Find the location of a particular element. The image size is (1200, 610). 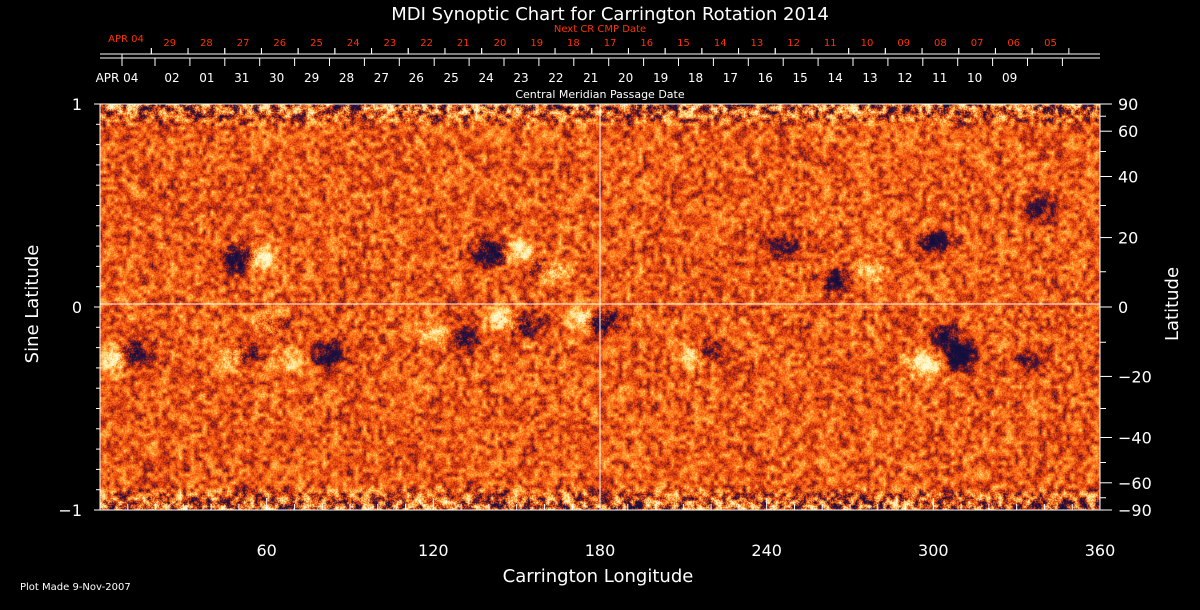

y-right-tick-label: −60 is located at coordinates (1135, 483).